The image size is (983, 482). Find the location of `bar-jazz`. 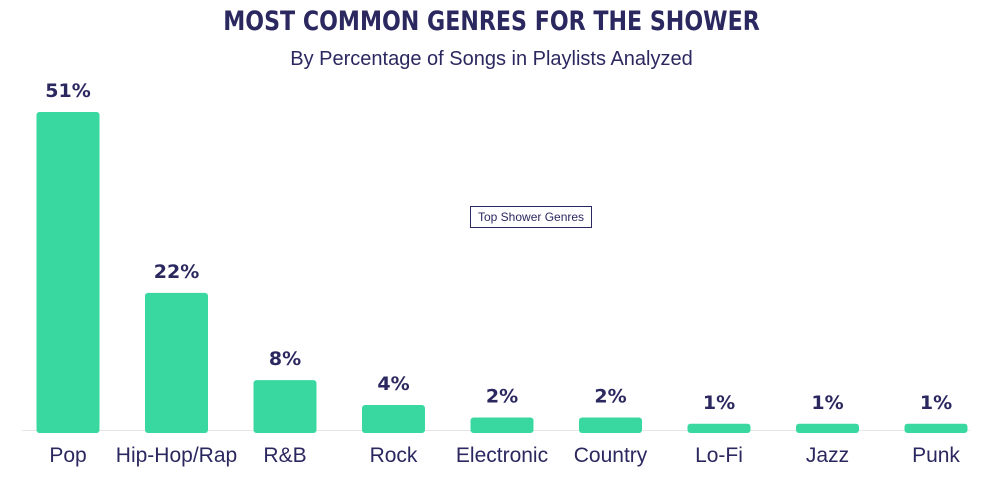

bar-jazz is located at coordinates (827, 428).